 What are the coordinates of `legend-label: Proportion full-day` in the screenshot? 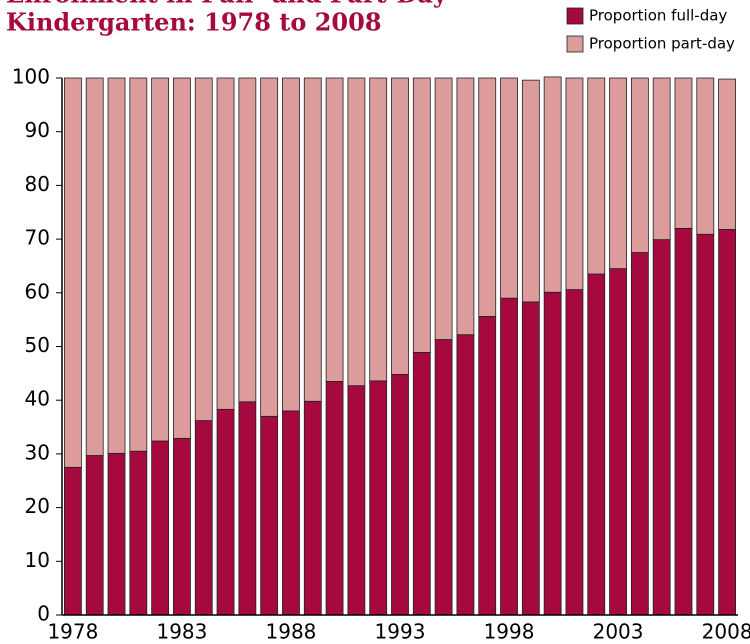 It's located at (658, 16).